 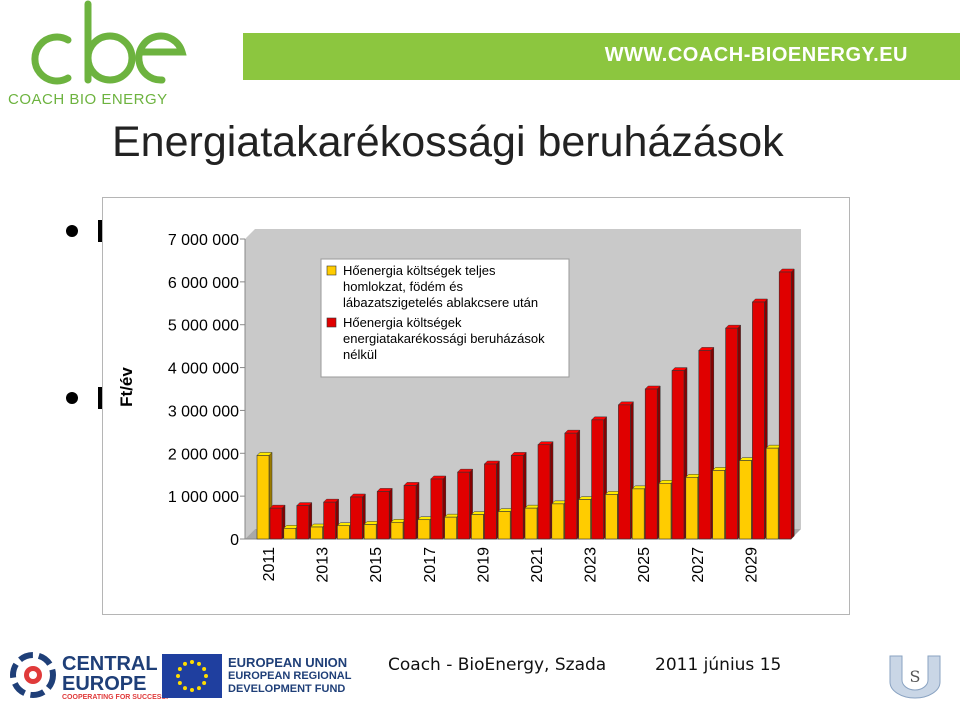 I want to click on y-tick-label: 4 000 000, so click(x=203, y=369).